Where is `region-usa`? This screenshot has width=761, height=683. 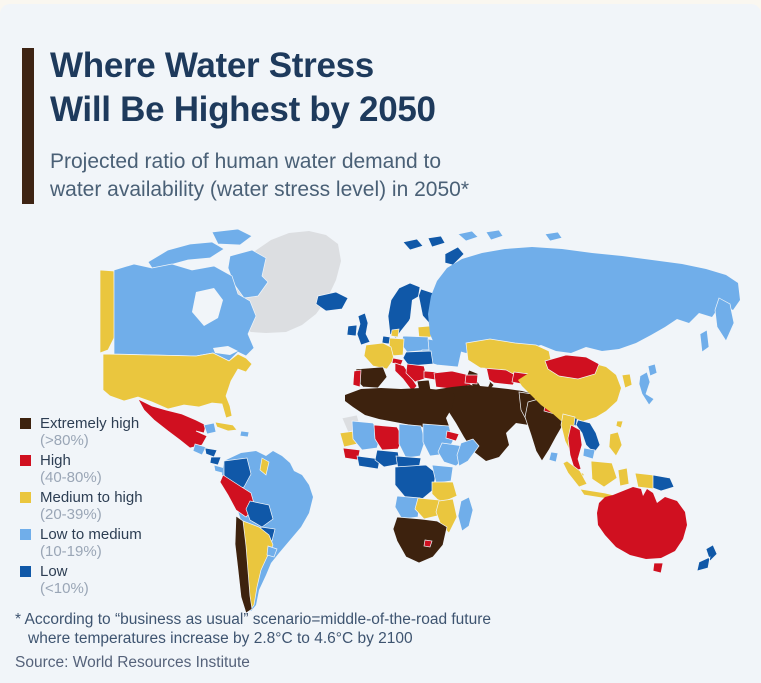
region-usa is located at coordinates (177, 385).